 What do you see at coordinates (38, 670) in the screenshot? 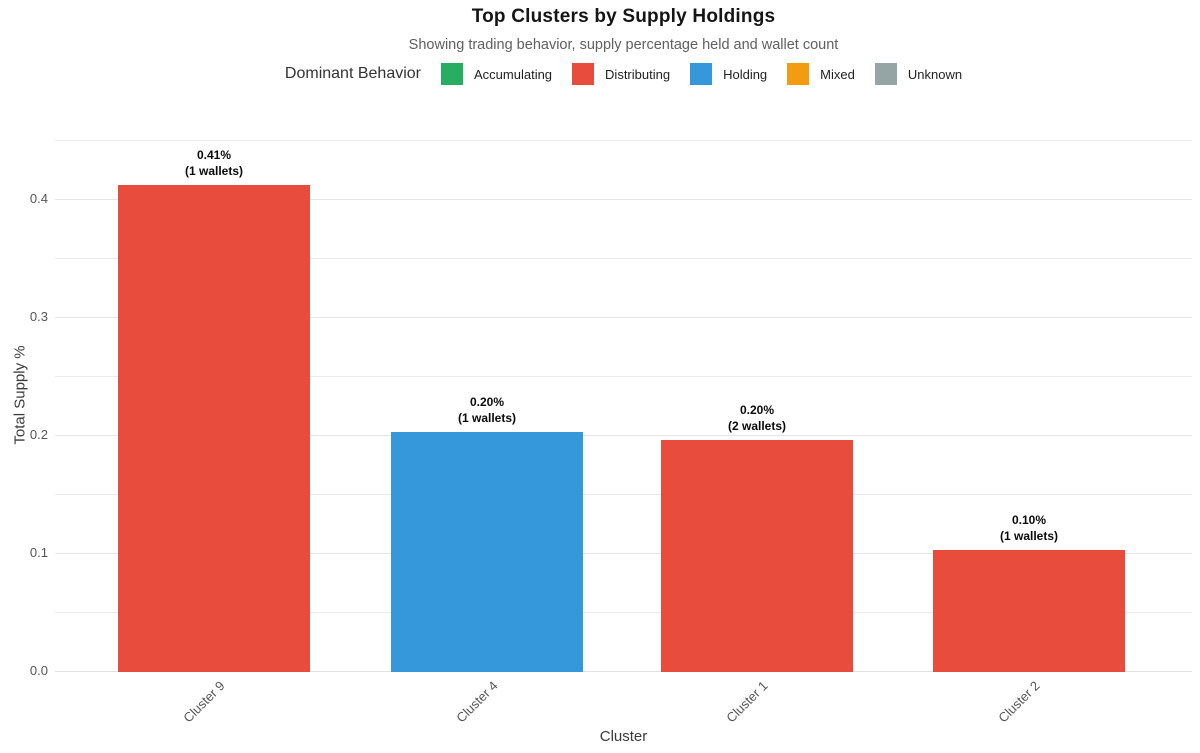
I see `y-tick-label: 0.0` at bounding box center [38, 670].